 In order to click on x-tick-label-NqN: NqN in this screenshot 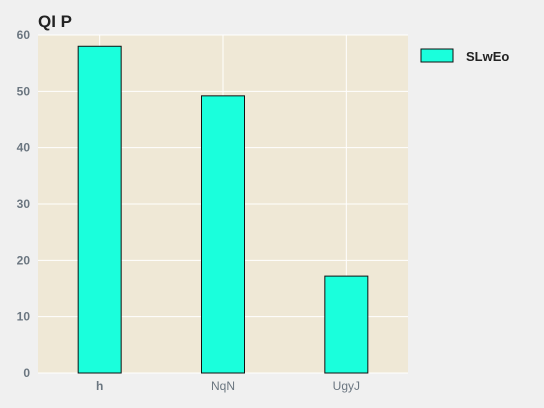, I will do `click(223, 386)`.